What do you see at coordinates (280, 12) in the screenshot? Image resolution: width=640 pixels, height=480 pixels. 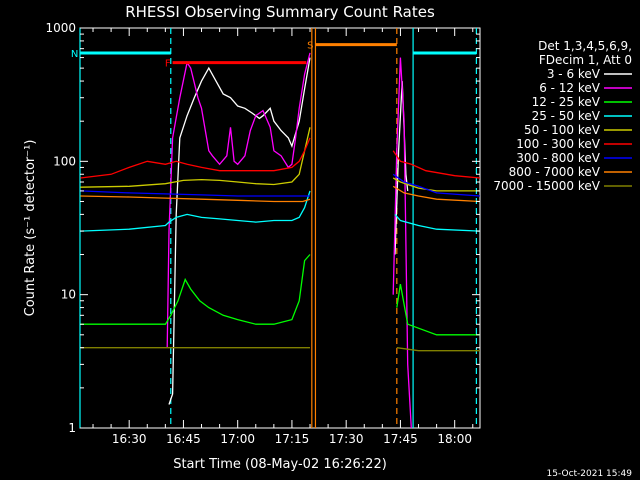 I see `chart-title: RHESSI Observing Summary Count Rates` at bounding box center [280, 12].